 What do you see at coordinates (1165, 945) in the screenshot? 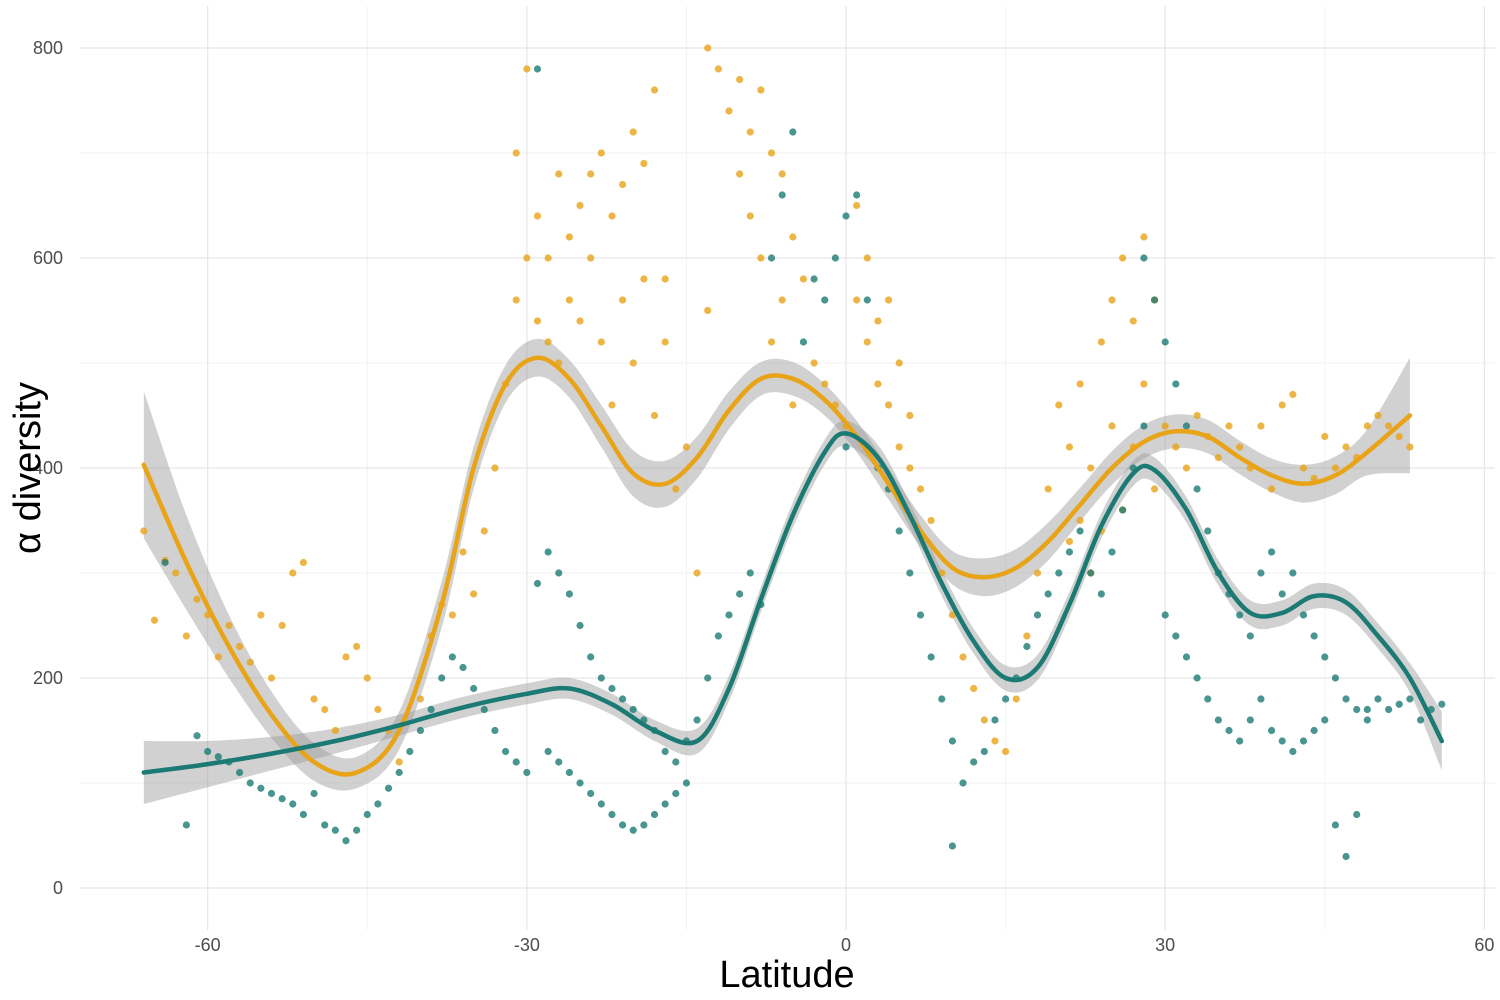
I see `x-tick-label: 30` at bounding box center [1165, 945].